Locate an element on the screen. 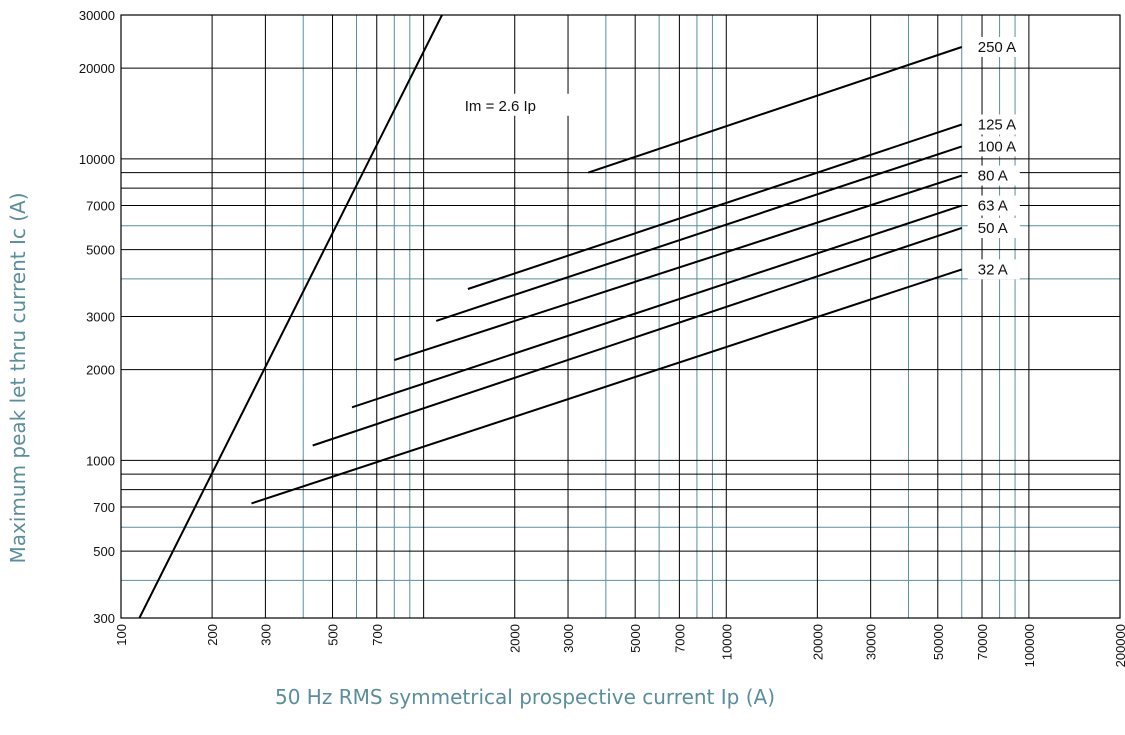 Image resolution: width=1125 pixels, height=735 pixels. x-tick-label: 70000 is located at coordinates (982, 642).